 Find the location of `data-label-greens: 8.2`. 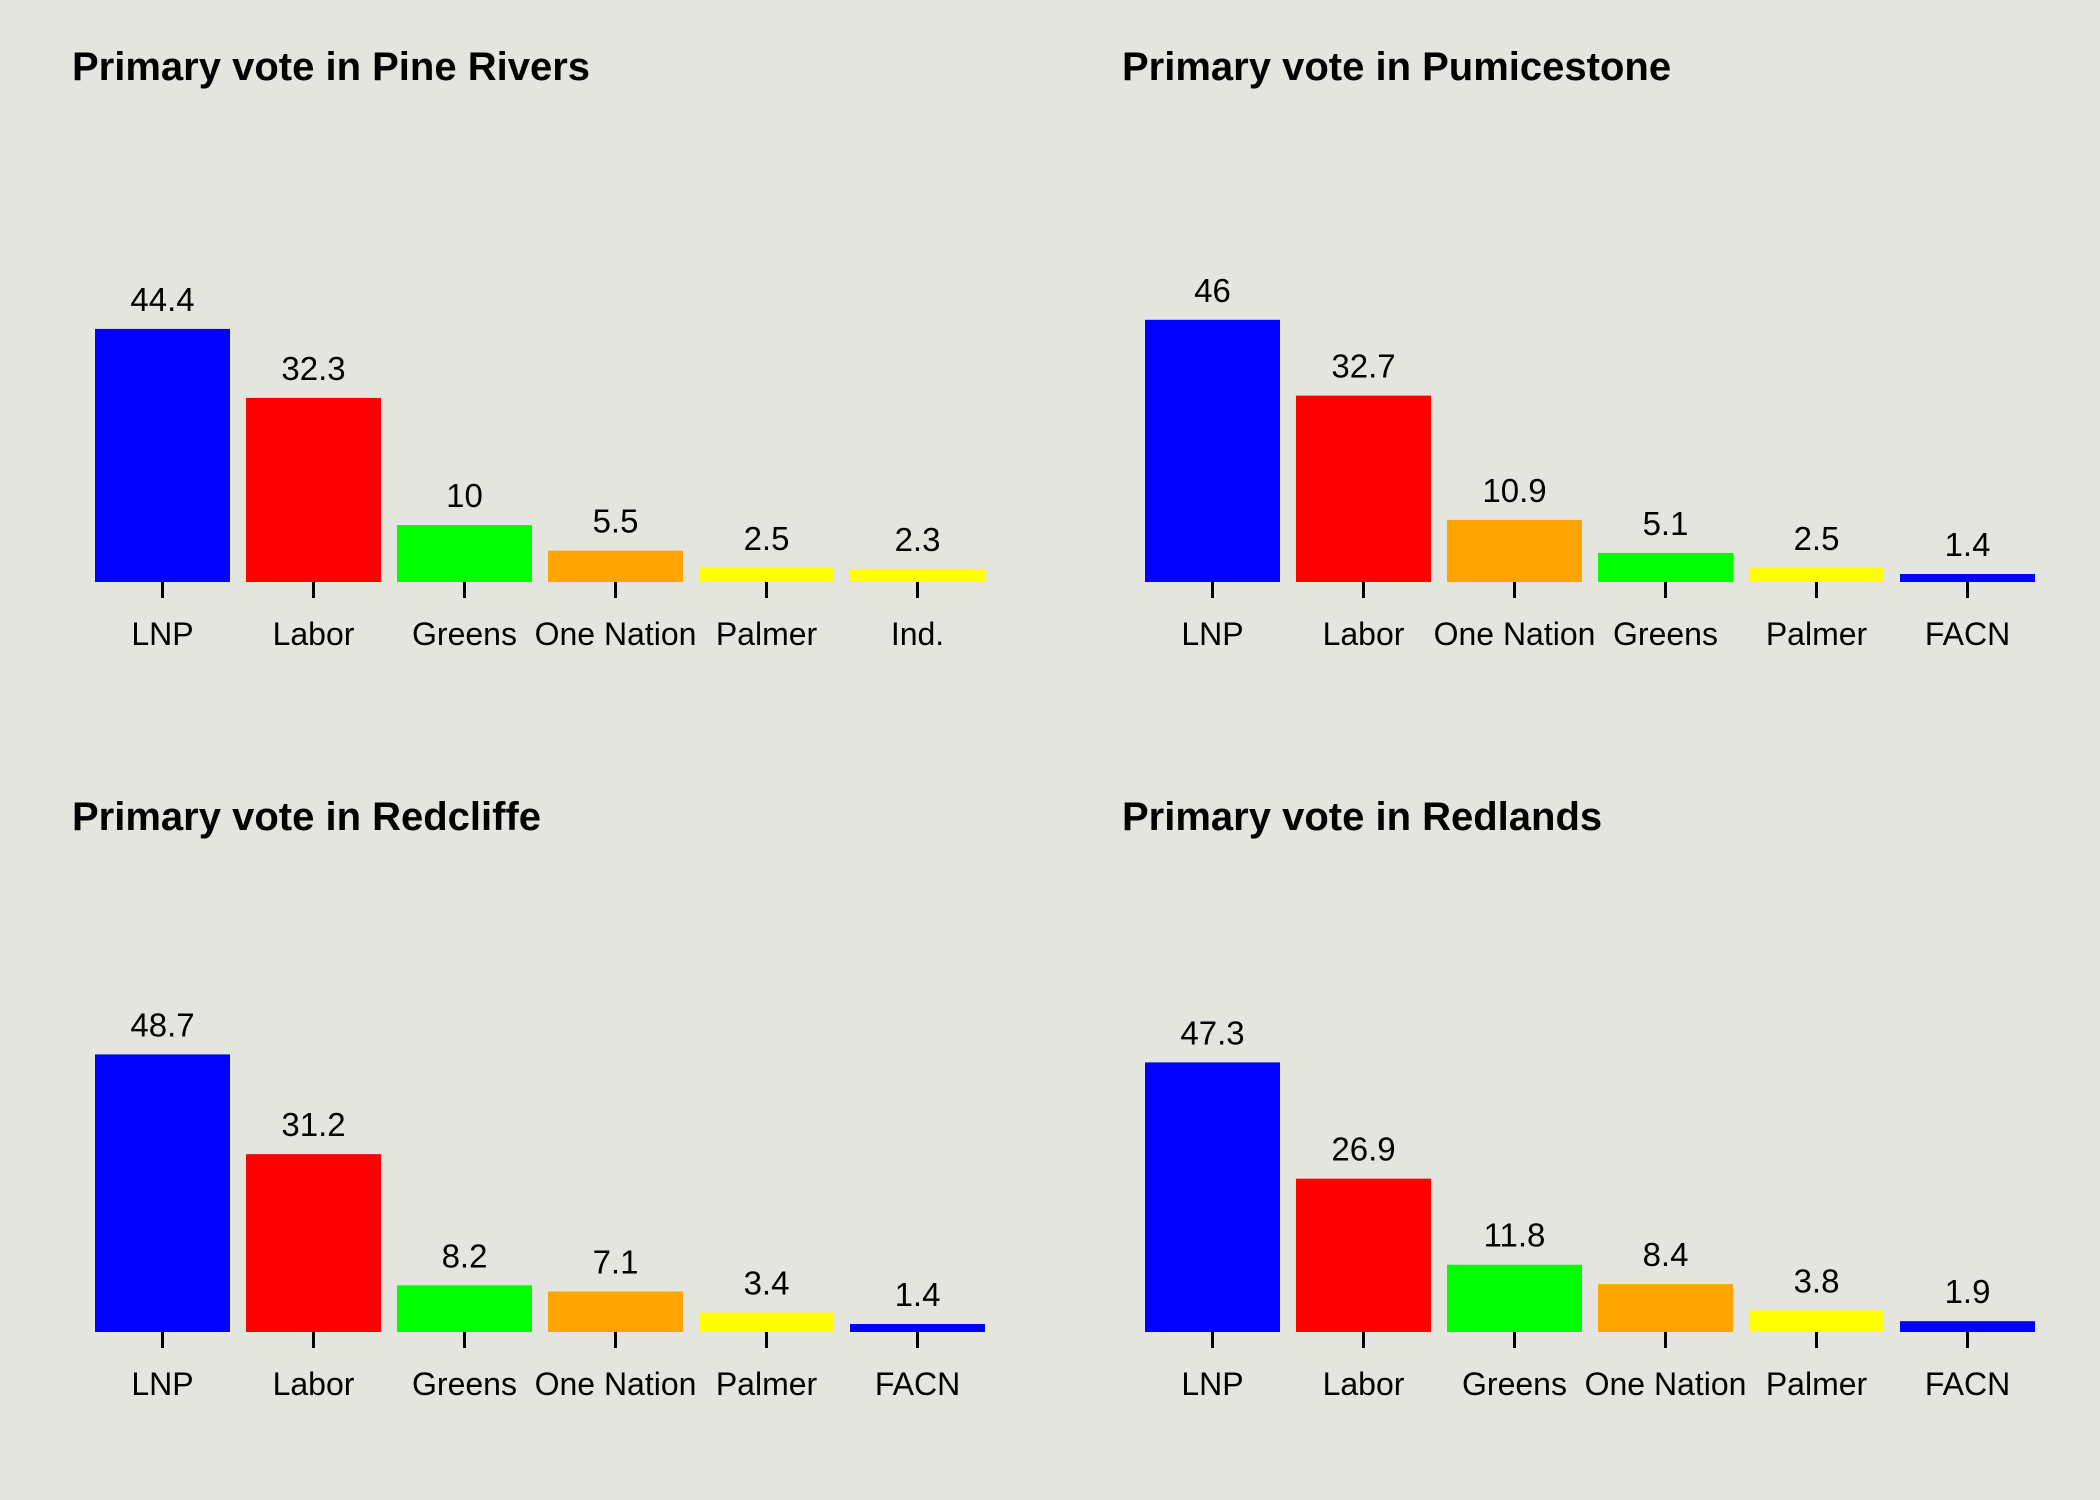

data-label-greens: 8.2 is located at coordinates (465, 1255).